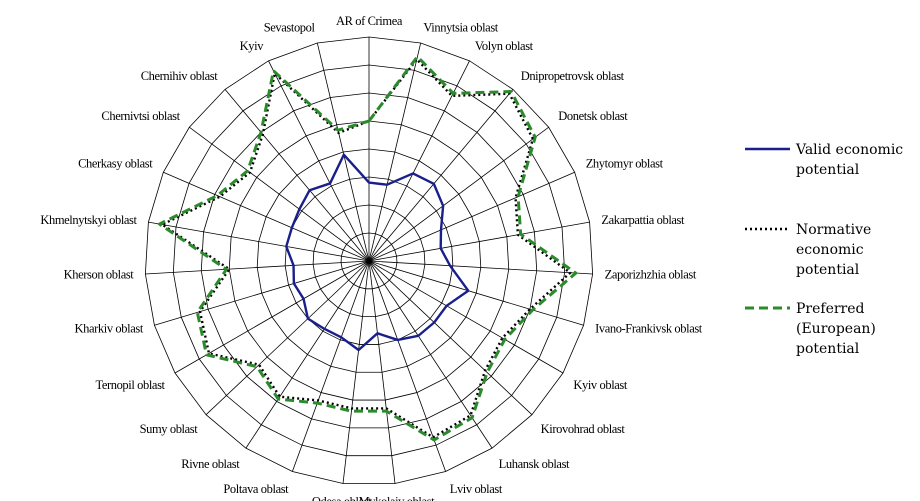 The image size is (920, 501). I want to click on legend-item-normative: Normative economic potential, so click(808, 250).